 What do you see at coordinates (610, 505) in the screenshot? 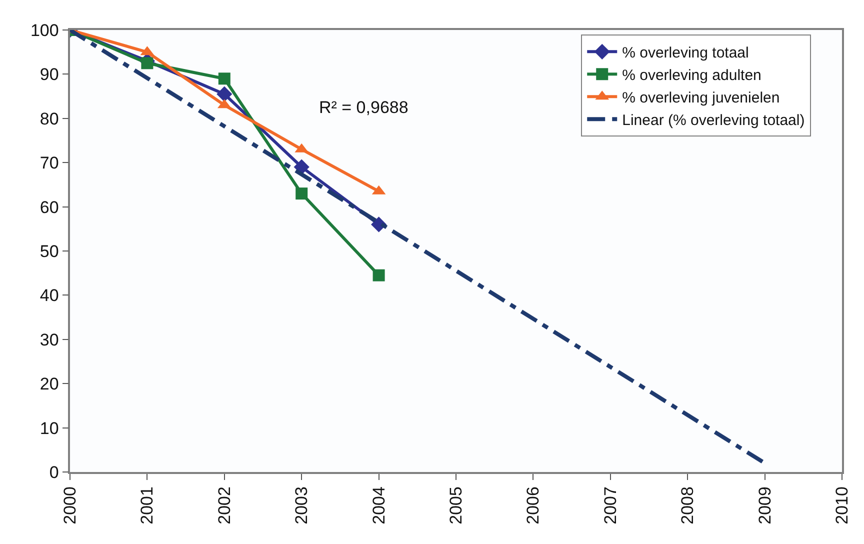
I see `x-tick-label: 2007` at bounding box center [610, 505].